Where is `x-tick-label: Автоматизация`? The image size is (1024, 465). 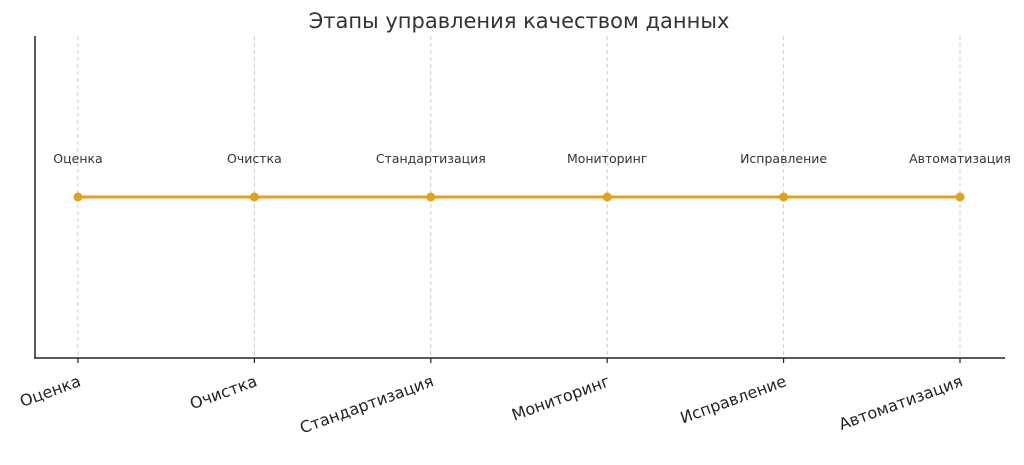
x-tick-label: Автоматизация is located at coordinates (900, 402).